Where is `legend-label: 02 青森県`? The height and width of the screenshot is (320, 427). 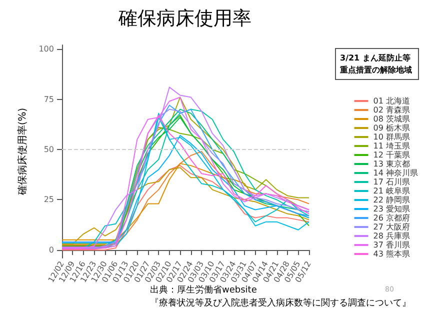
legend-label: 02 青森県 is located at coordinates (391, 110).